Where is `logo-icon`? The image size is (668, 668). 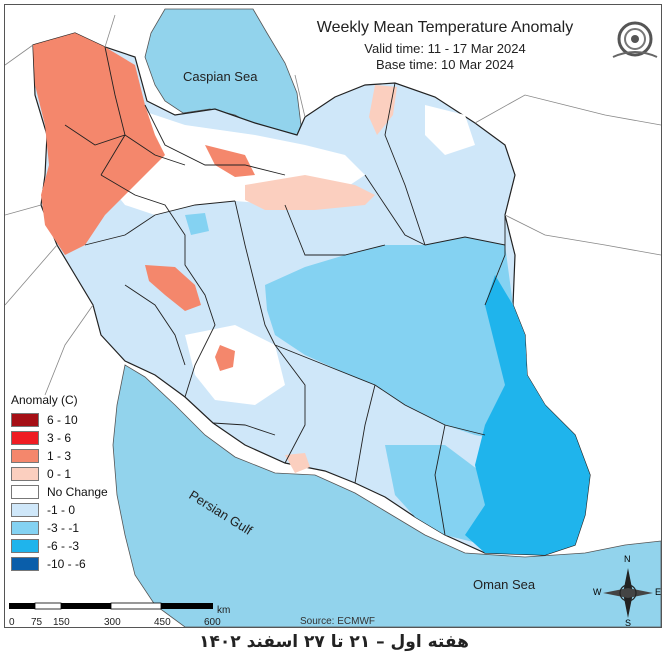 logo-icon is located at coordinates (633, 48).